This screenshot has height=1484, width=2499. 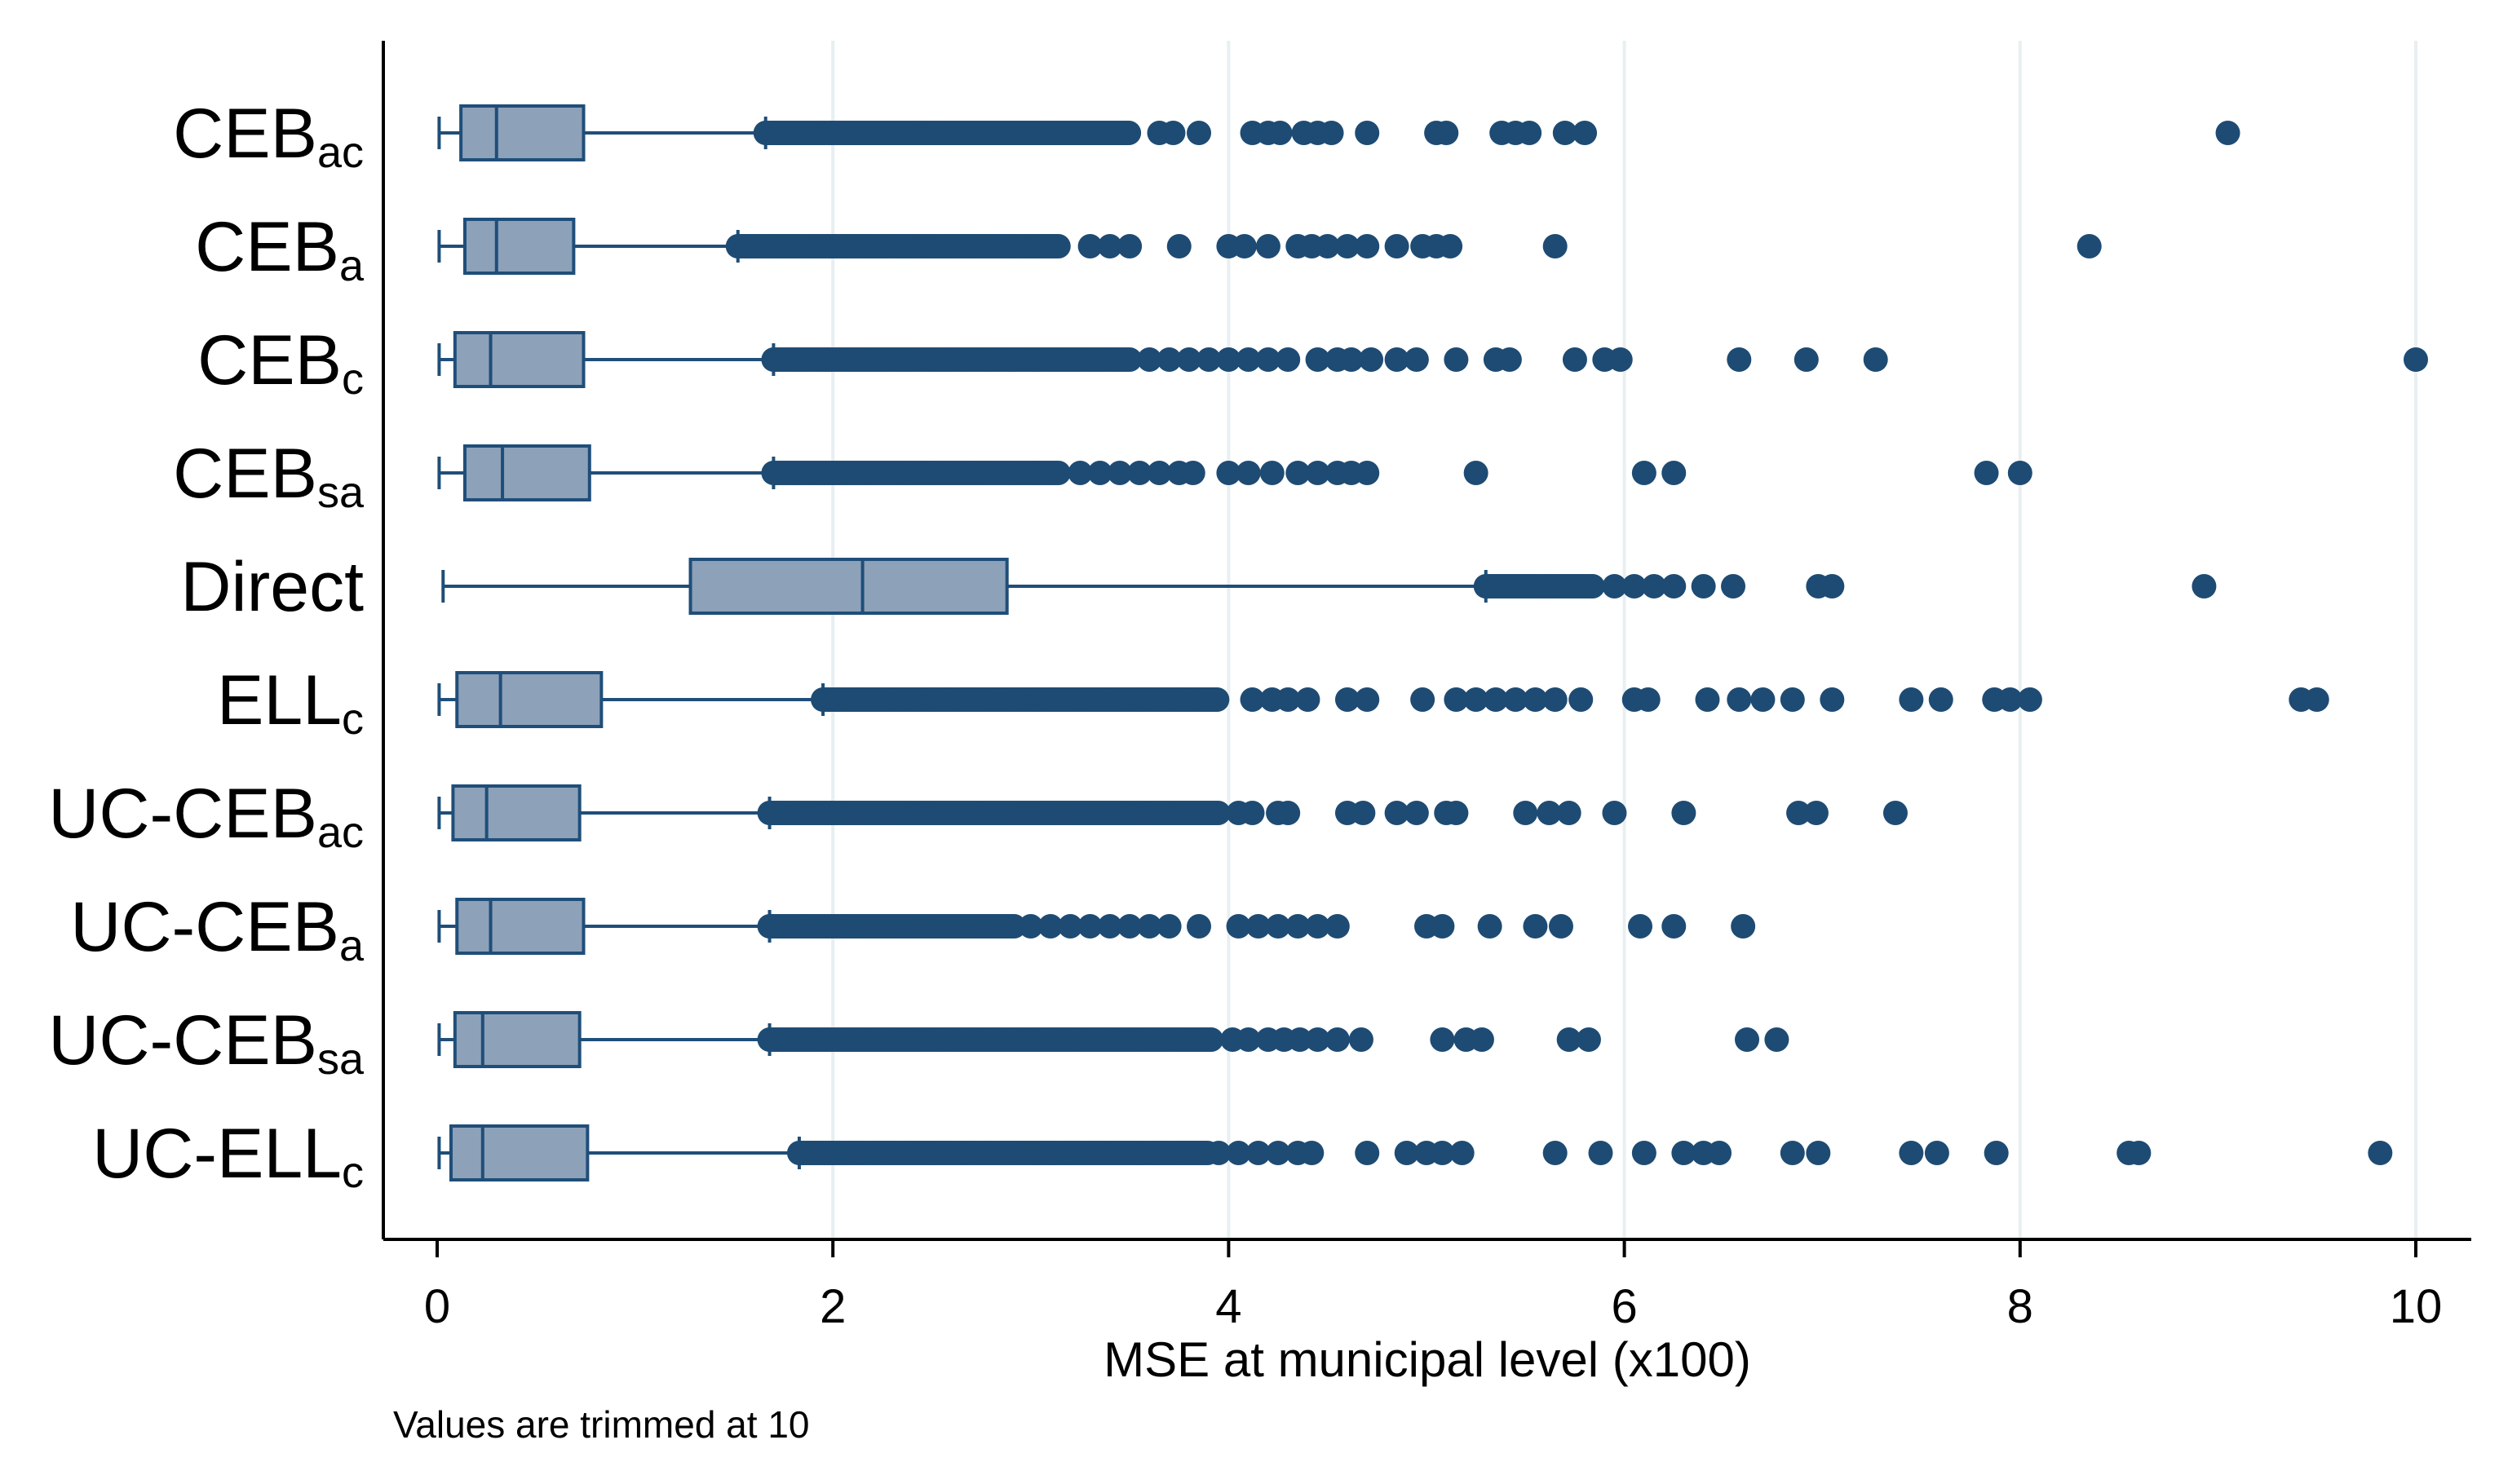 I want to click on category-label: ELLc, so click(x=290, y=702).